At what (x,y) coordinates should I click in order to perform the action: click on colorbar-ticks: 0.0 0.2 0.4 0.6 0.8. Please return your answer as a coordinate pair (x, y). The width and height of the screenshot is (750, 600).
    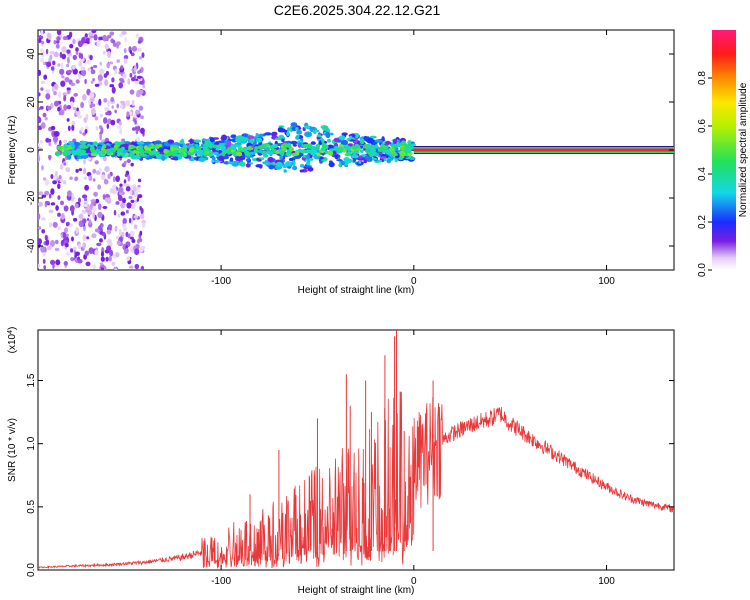
    Looking at the image, I should click on (704, 174).